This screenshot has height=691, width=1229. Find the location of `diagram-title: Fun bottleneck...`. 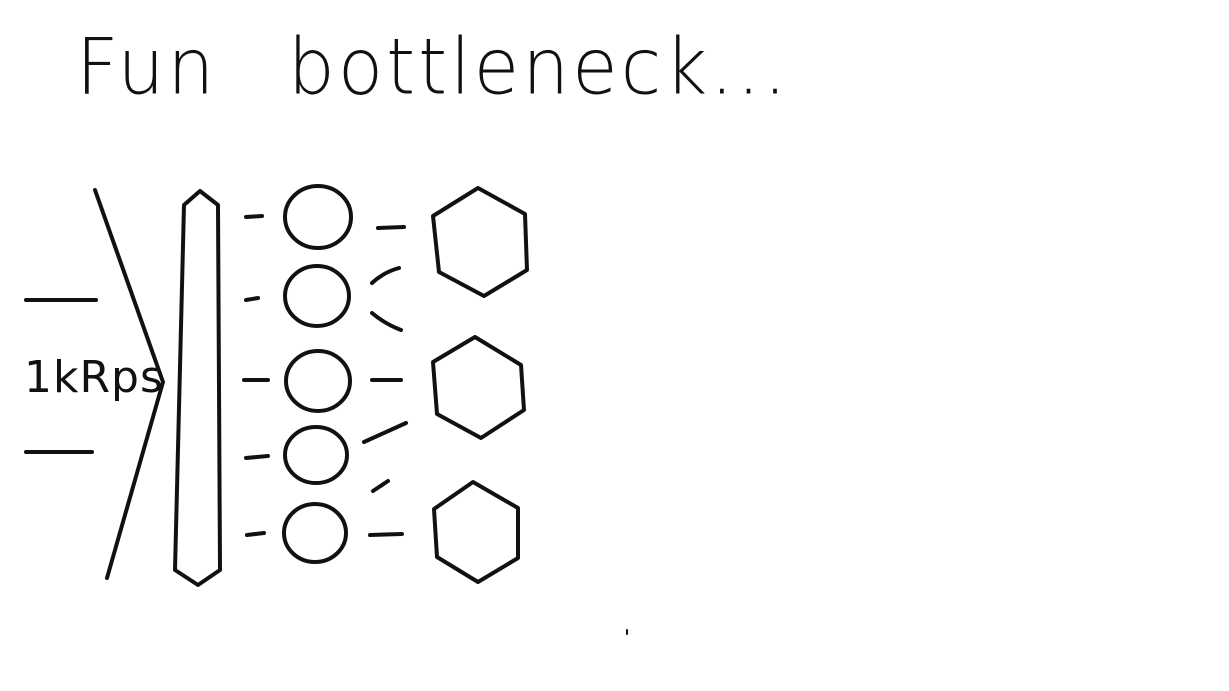

diagram-title: Fun bottleneck... is located at coordinates (433, 67).